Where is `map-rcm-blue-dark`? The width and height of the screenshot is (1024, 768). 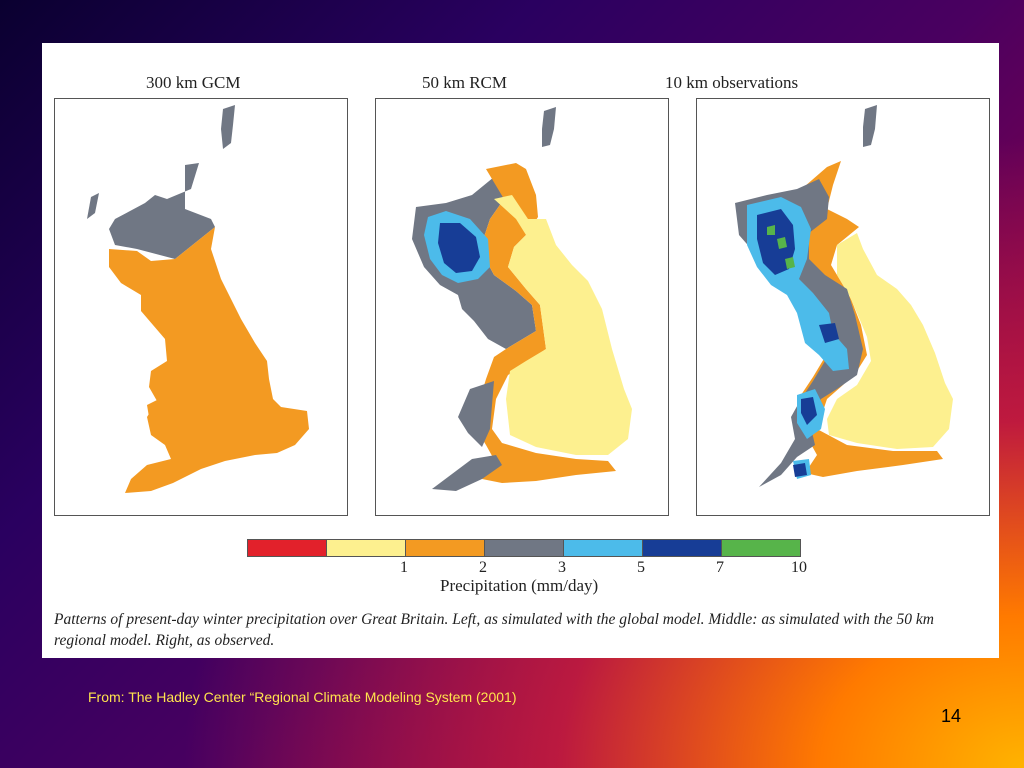
map-rcm-blue-dark is located at coordinates (459, 248).